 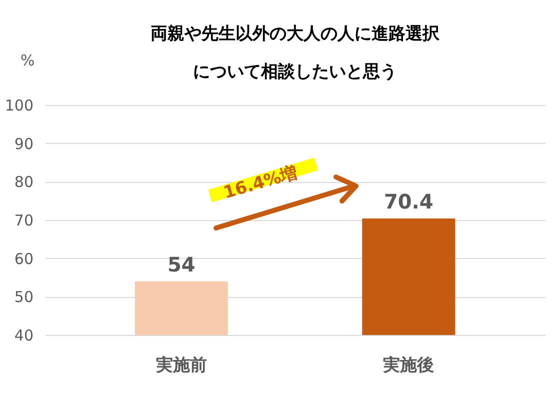 I want to click on y-tick-label: 90, so click(x=24, y=143).